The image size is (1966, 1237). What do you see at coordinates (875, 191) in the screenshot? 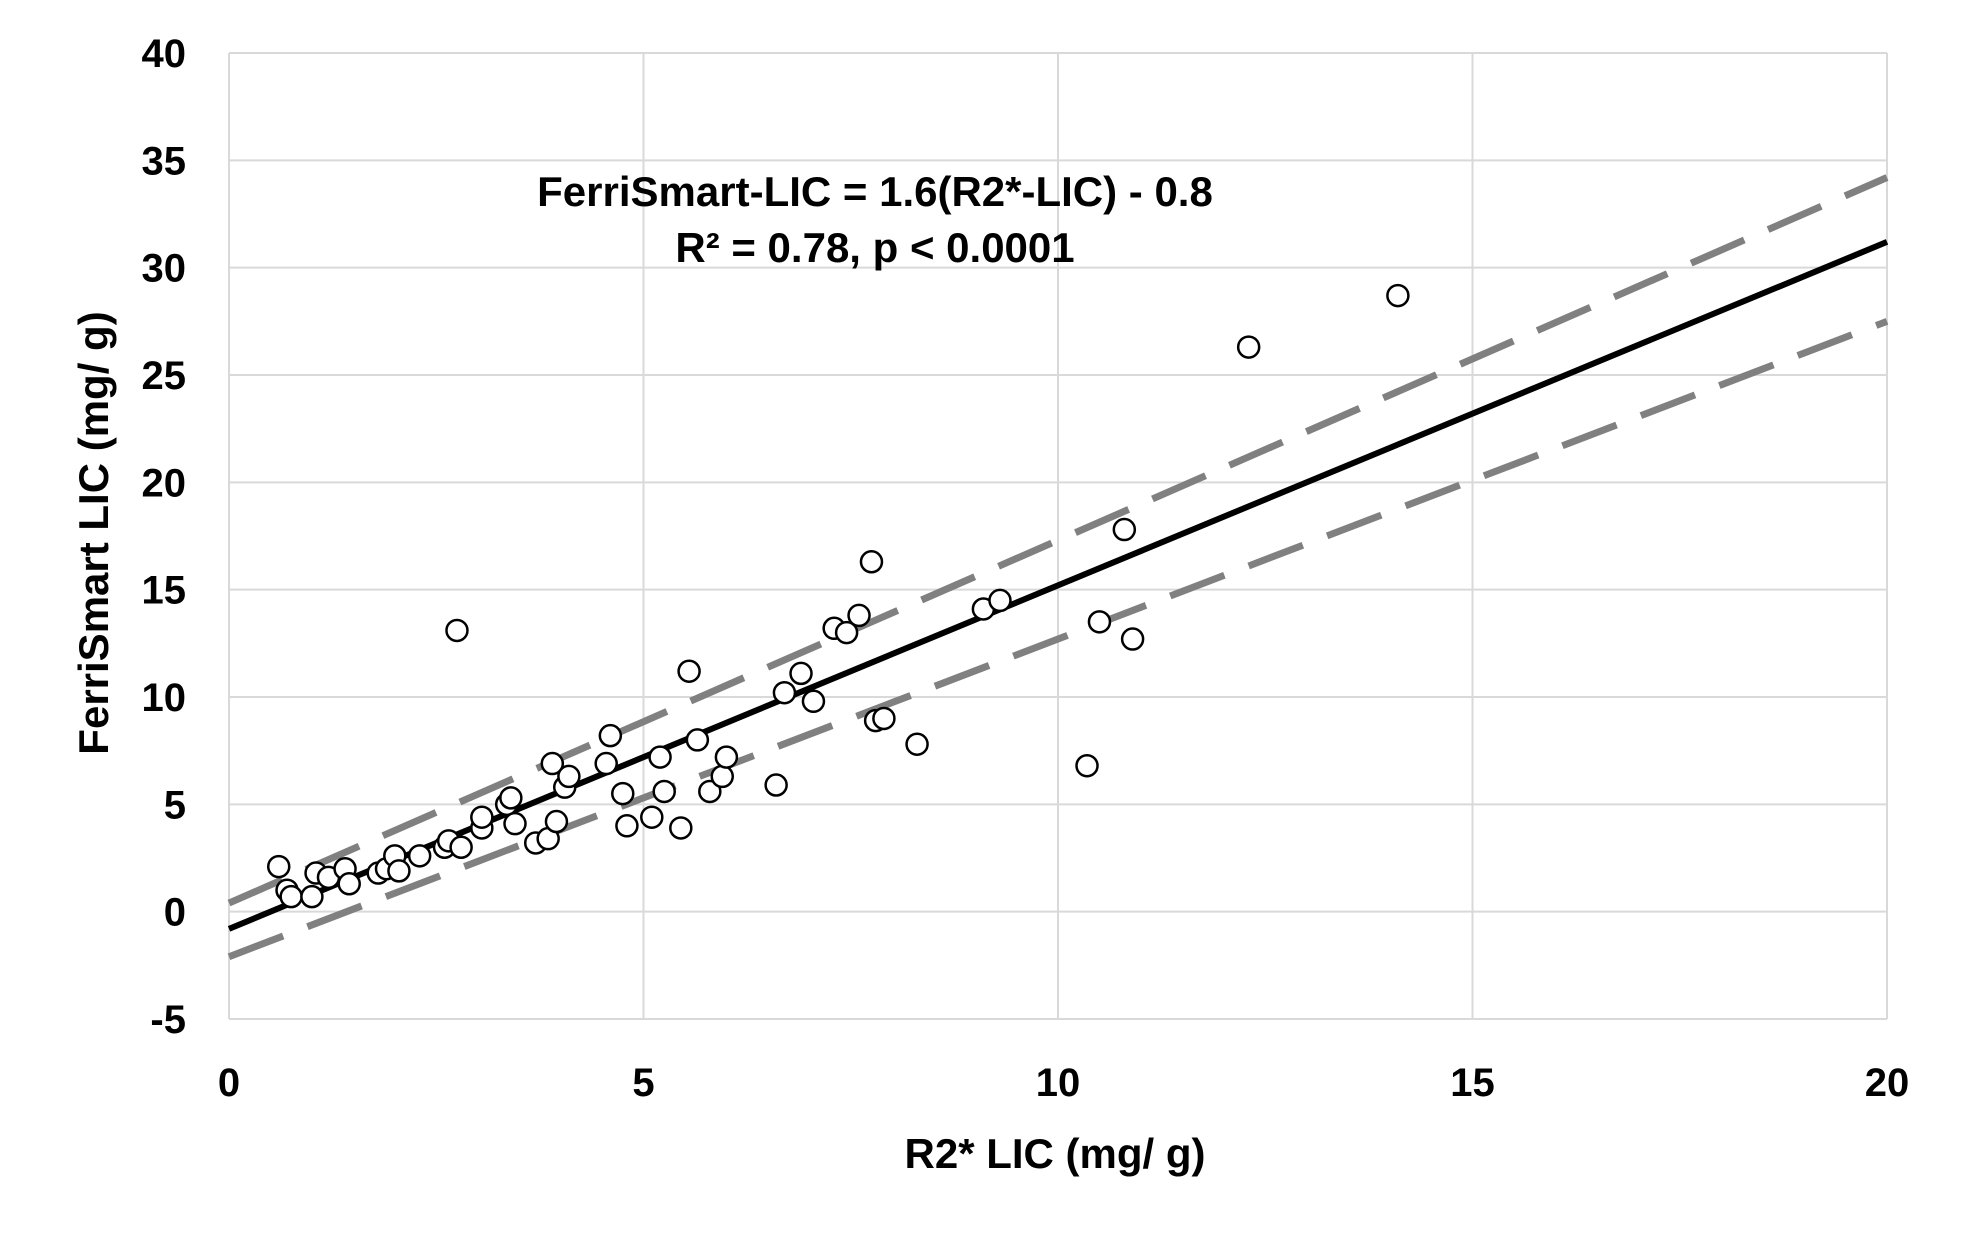
I see `equation-annotation: FerriSmart-LIC = 1.6(R2*-LIC) - 0.8` at bounding box center [875, 191].